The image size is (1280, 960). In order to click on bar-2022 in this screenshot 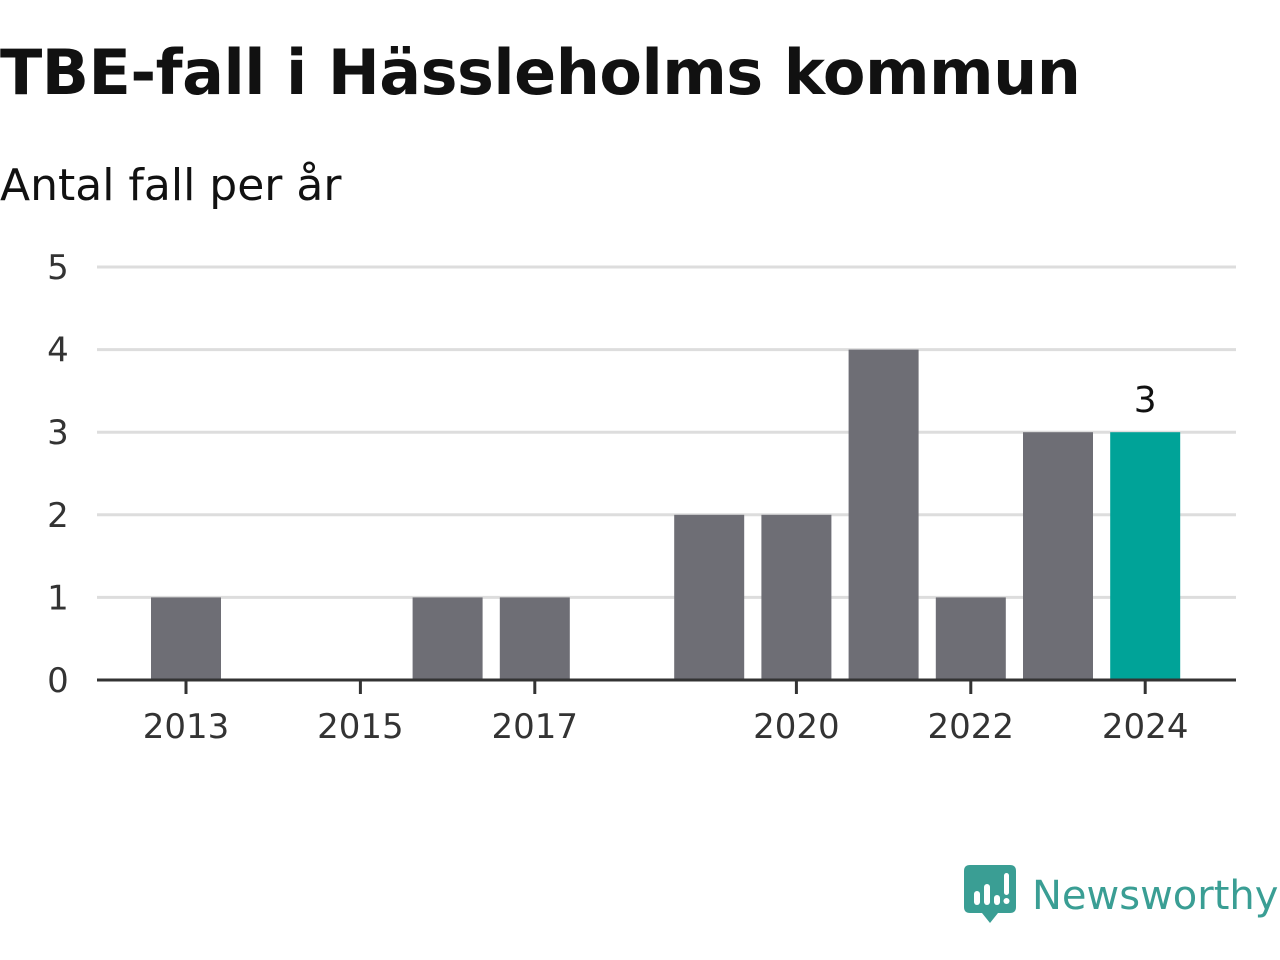, I will do `click(970, 638)`.